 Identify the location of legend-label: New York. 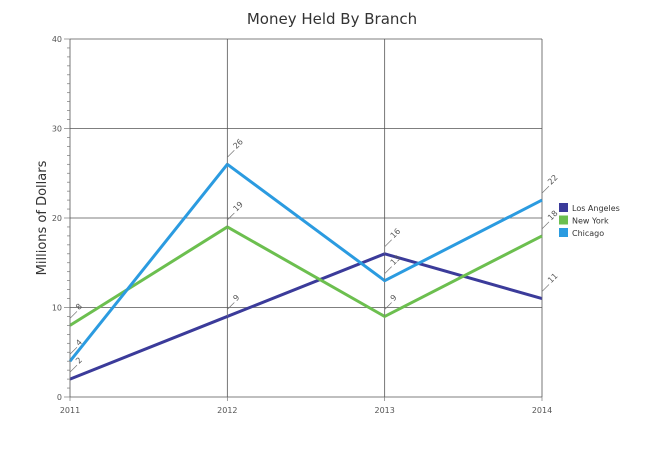
(590, 221).